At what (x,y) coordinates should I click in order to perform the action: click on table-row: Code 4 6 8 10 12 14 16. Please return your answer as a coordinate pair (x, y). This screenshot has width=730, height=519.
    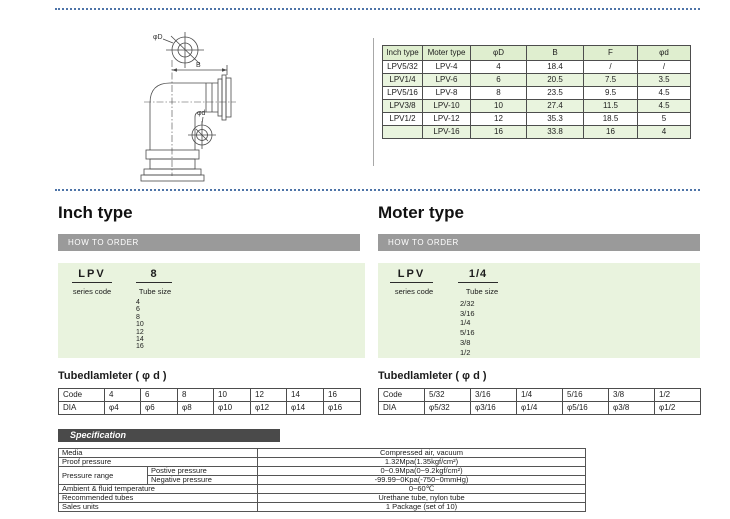
    Looking at the image, I should click on (209, 395).